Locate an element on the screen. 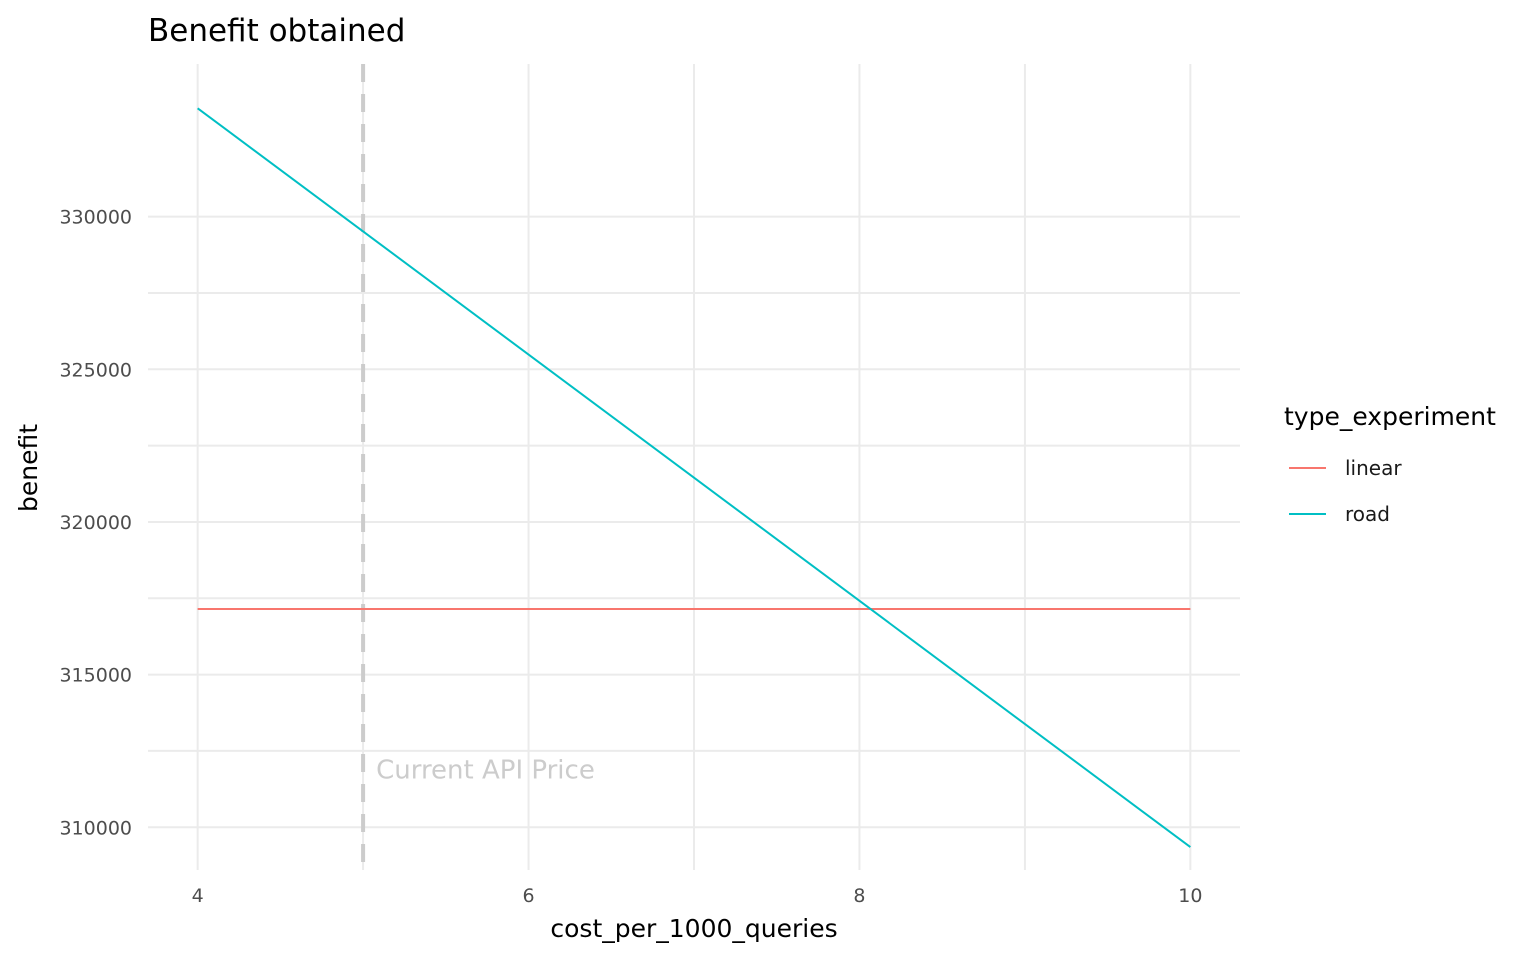 The width and height of the screenshot is (1536, 960). x-axis-title: cost_per_1000_queries is located at coordinates (693, 928).